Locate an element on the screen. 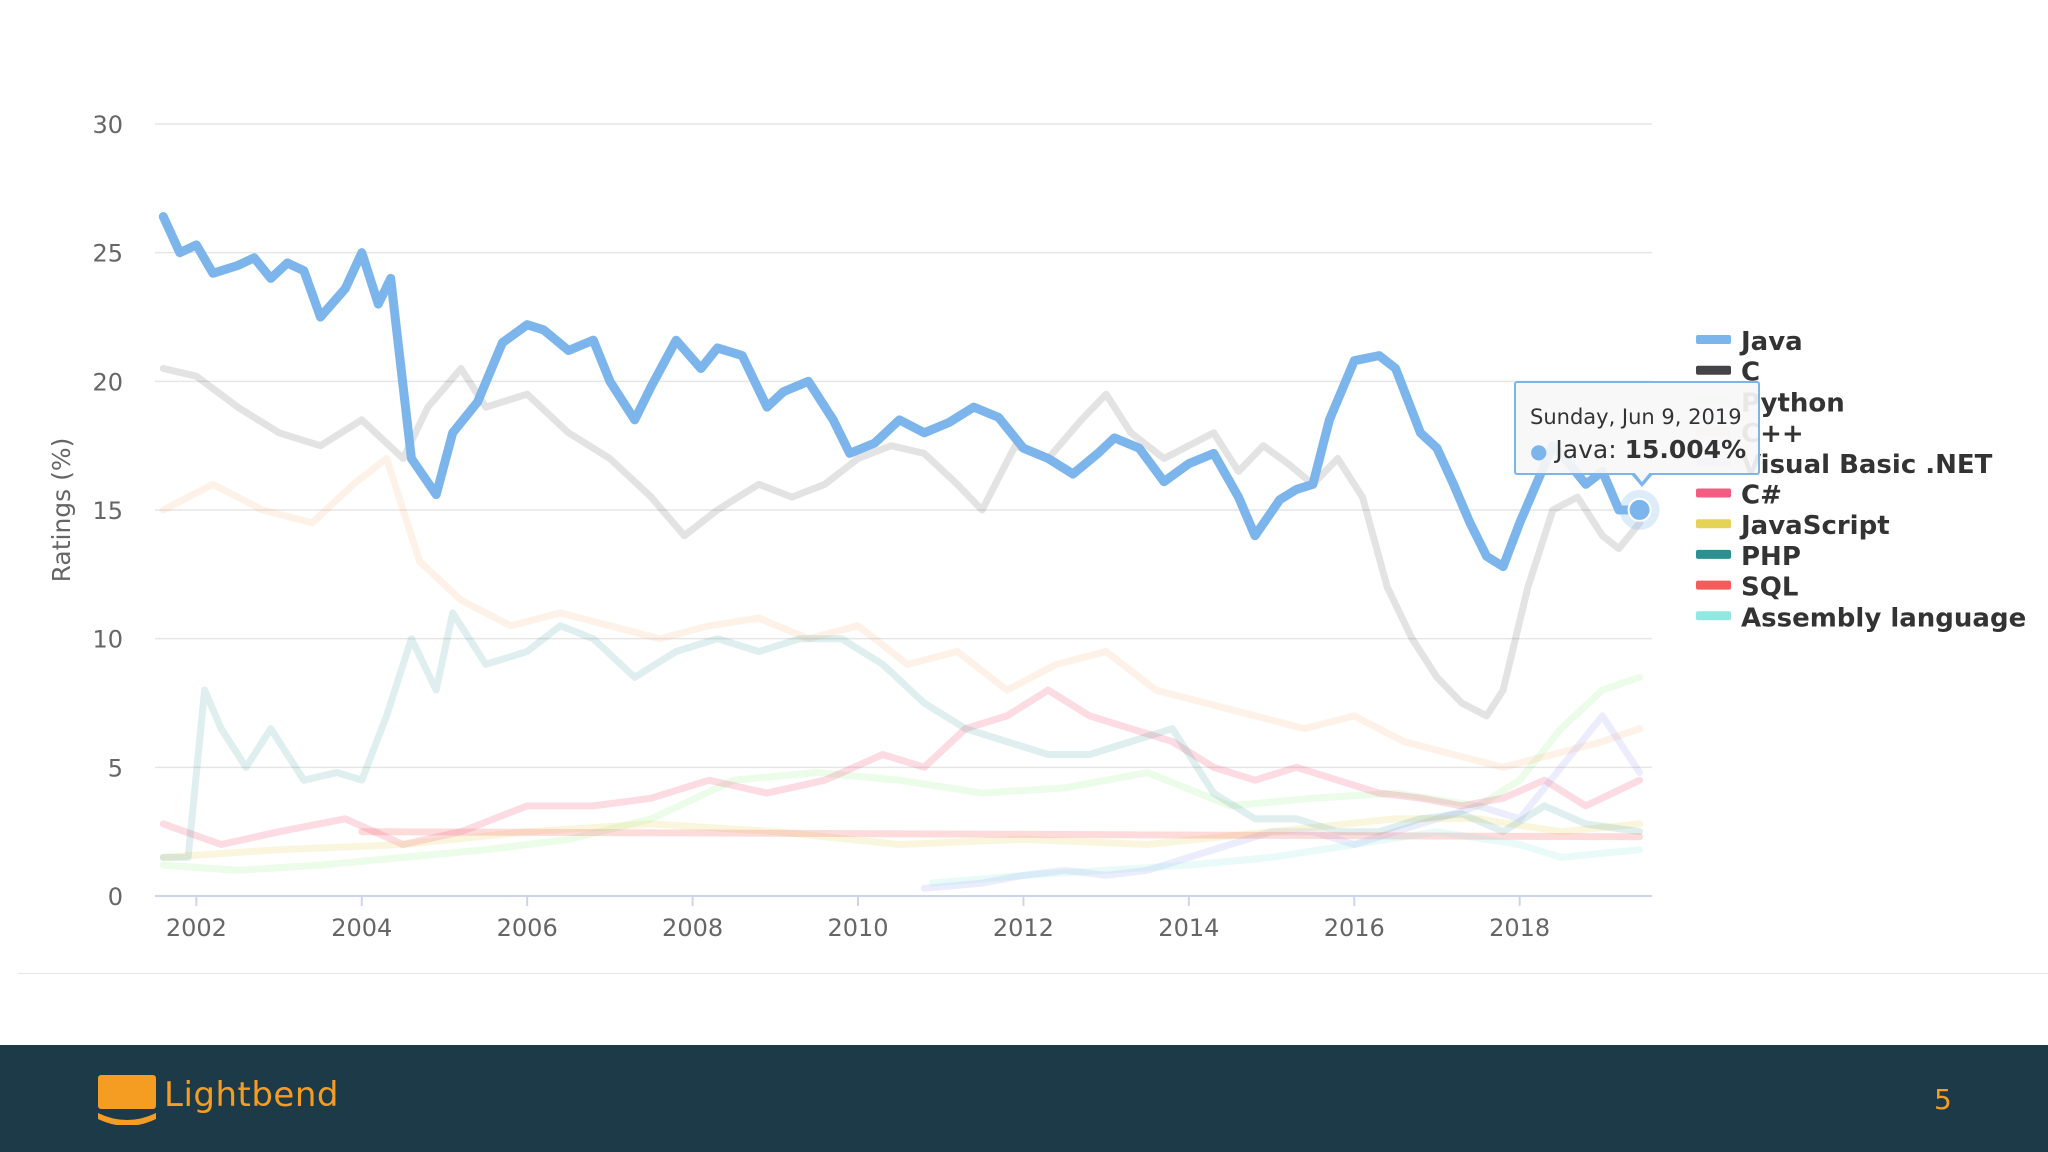 Image resolution: width=2048 pixels, height=1152 pixels. x-tick-label: 2014 is located at coordinates (1188, 928).